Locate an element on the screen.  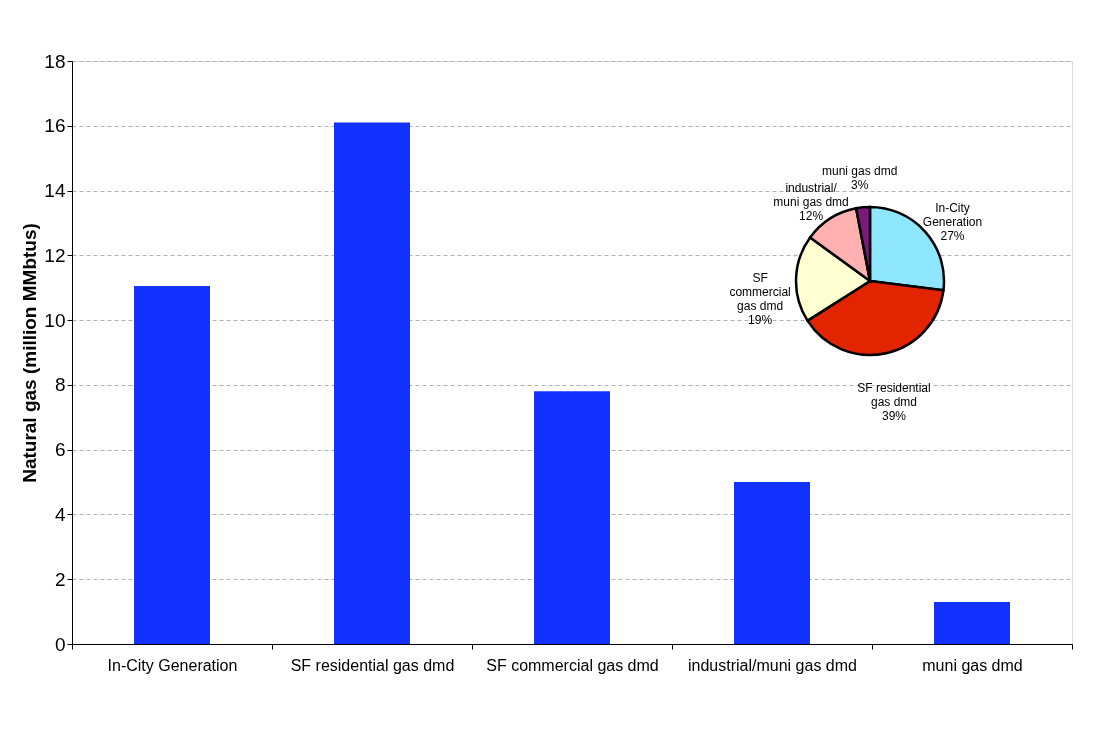
y-tick-label: 6 is located at coordinates (60, 450).